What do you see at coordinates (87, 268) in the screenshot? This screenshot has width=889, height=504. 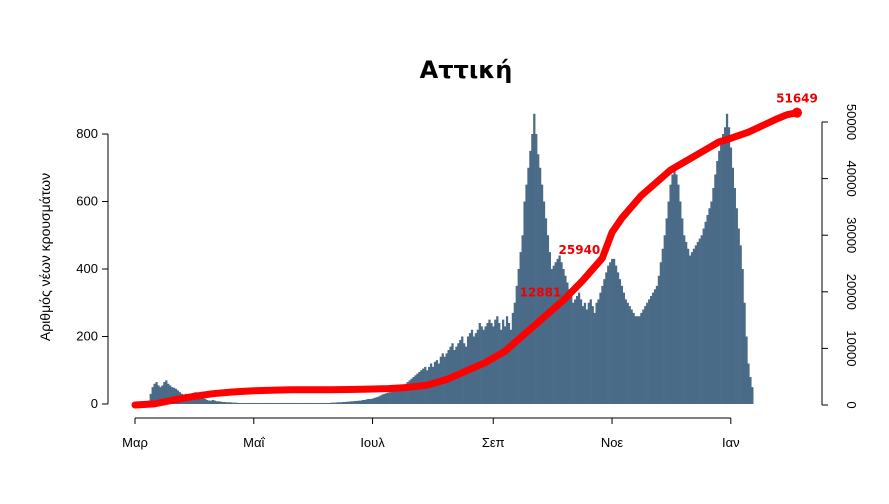 I see `left-tick-label: 400` at bounding box center [87, 268].